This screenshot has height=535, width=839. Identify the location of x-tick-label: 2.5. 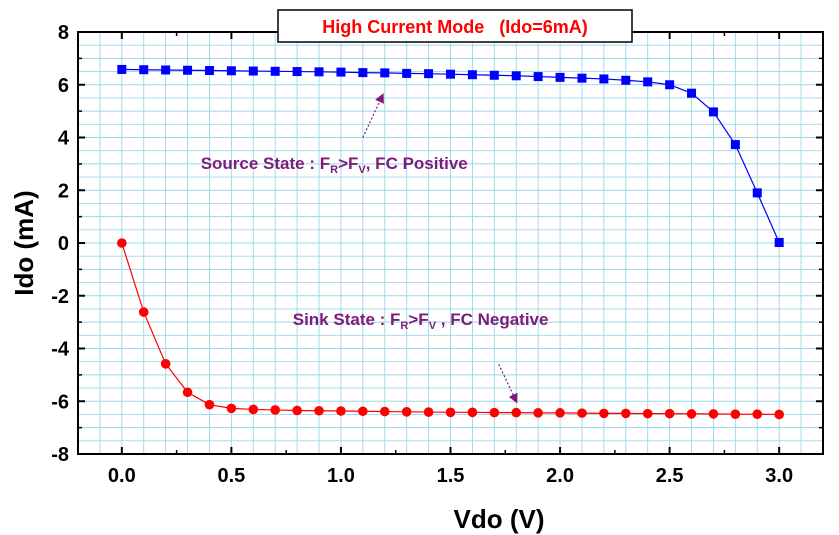
(670, 476).